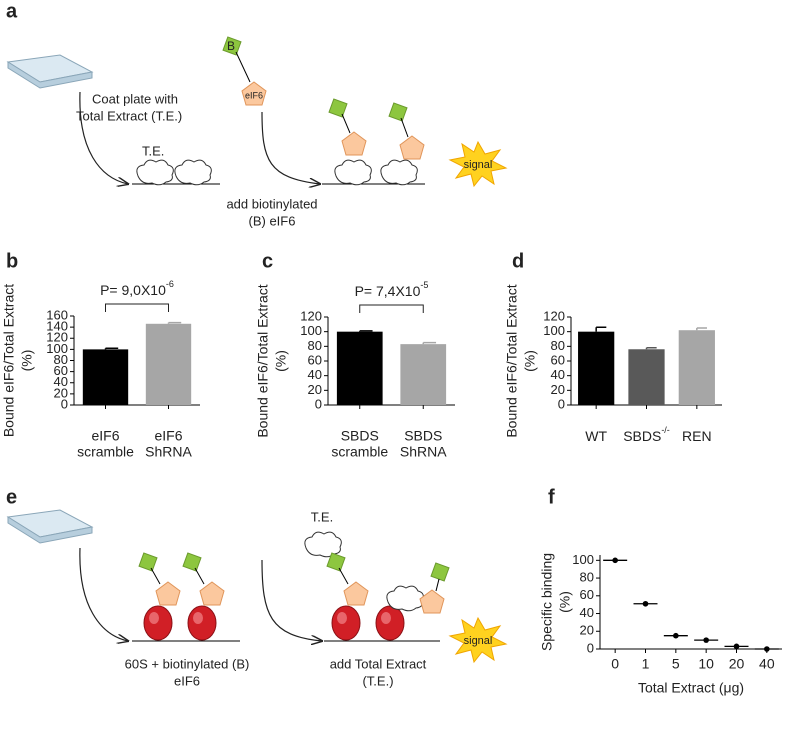  Describe the element at coordinates (596, 436) in the screenshot. I see `x-tick-label: WT` at that location.